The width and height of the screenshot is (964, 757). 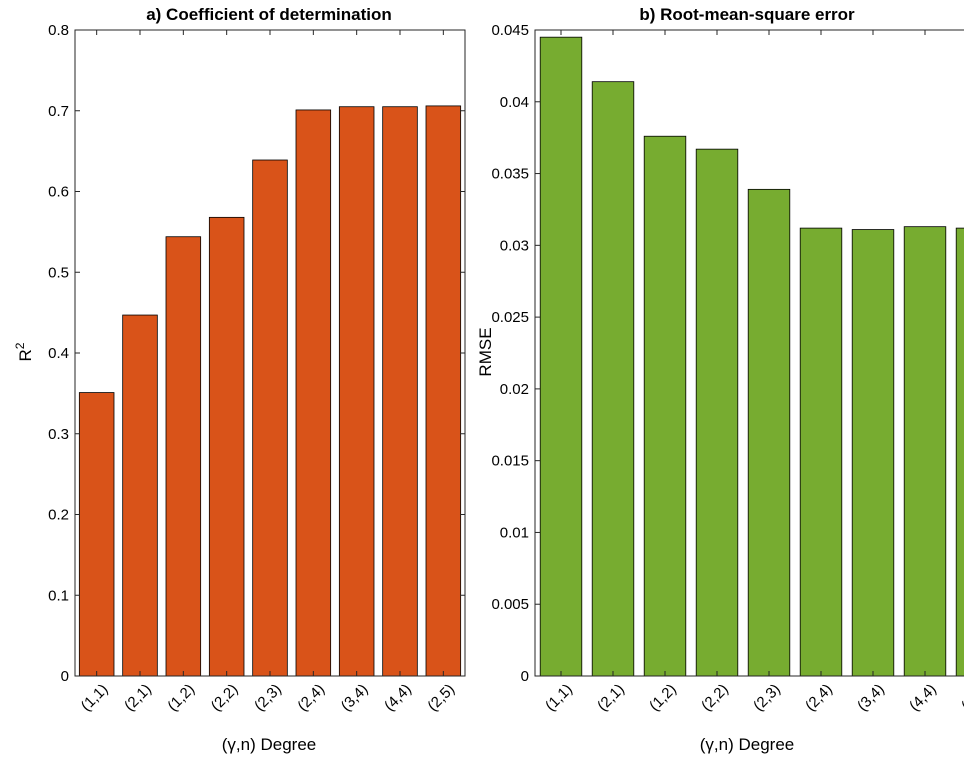 I want to click on panel-b-xtick-label: (4,4), so click(x=923, y=698).